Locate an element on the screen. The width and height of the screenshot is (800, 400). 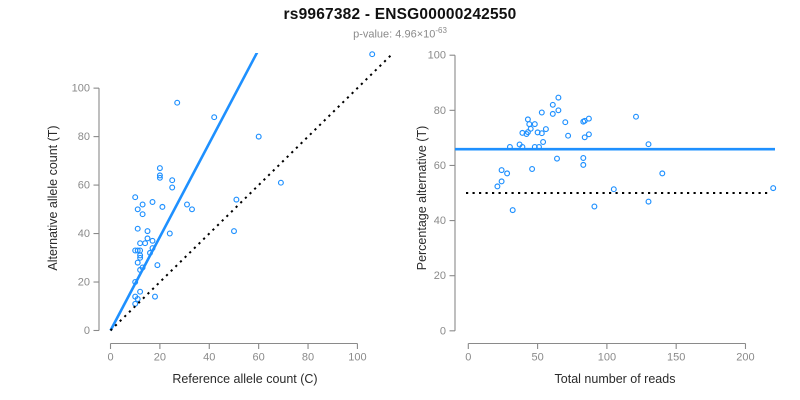
x-tick-label: 150 is located at coordinates (676, 358).